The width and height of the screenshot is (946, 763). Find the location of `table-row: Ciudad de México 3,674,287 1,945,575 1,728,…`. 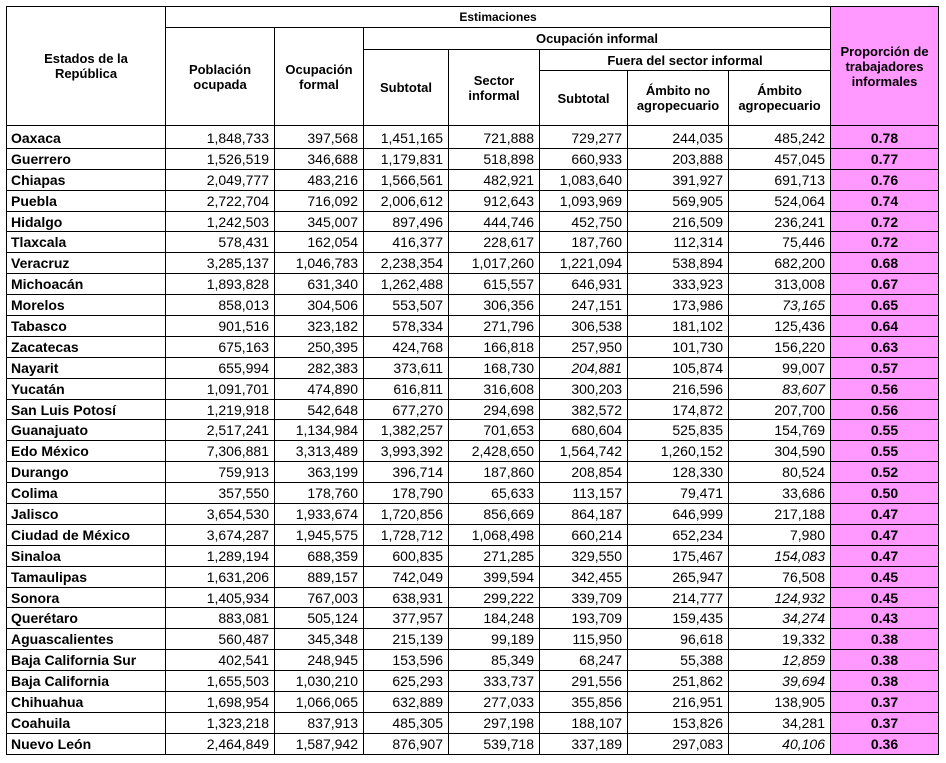

table-row: Ciudad de México 3,674,287 1,945,575 1,728,… is located at coordinates (472, 534).